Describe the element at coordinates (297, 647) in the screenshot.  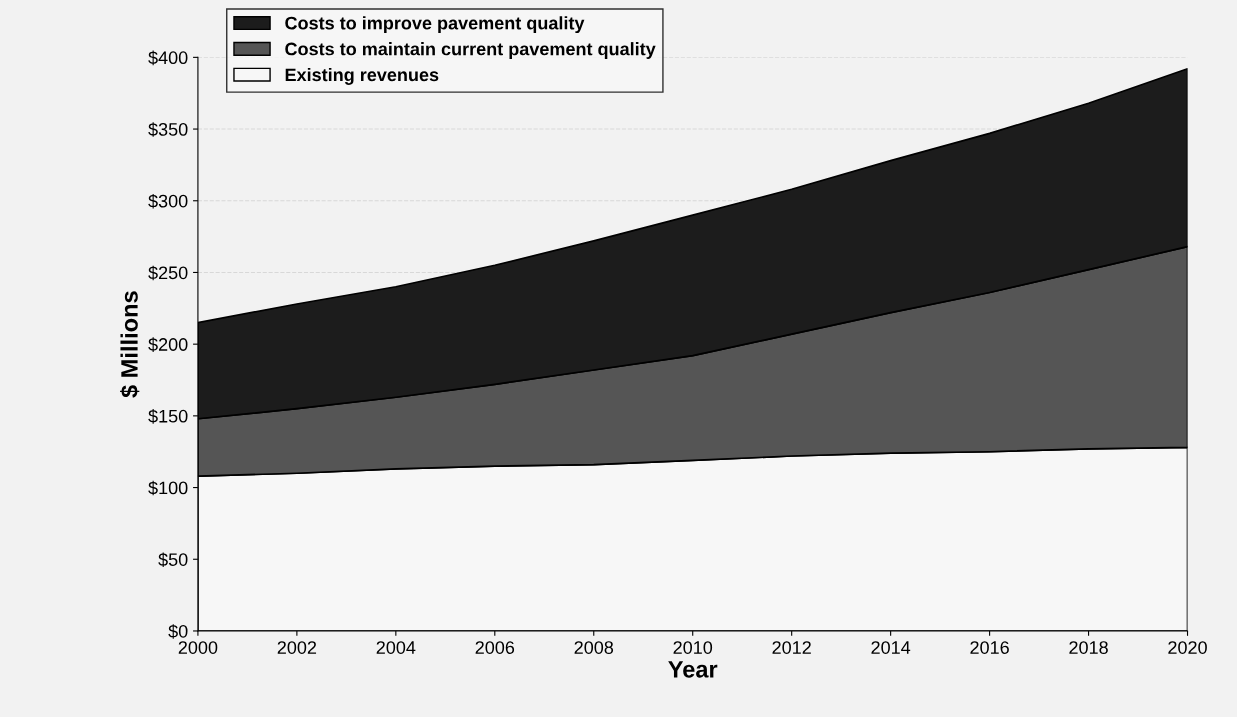
I see `x-tick-label: 2002` at that location.